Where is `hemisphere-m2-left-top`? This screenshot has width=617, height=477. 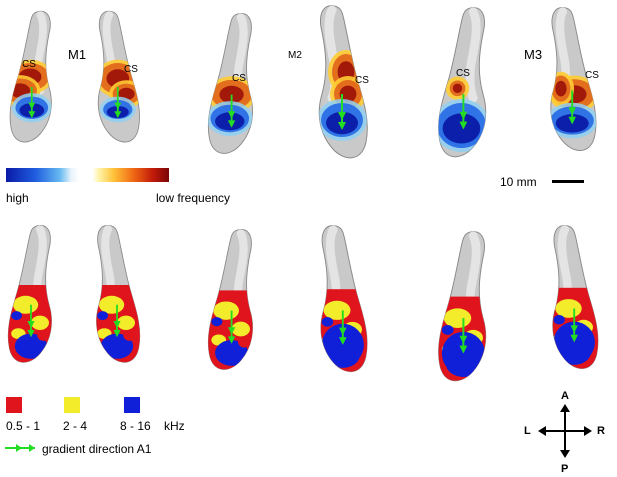
hemisphere-m2-left-top is located at coordinates (230, 83).